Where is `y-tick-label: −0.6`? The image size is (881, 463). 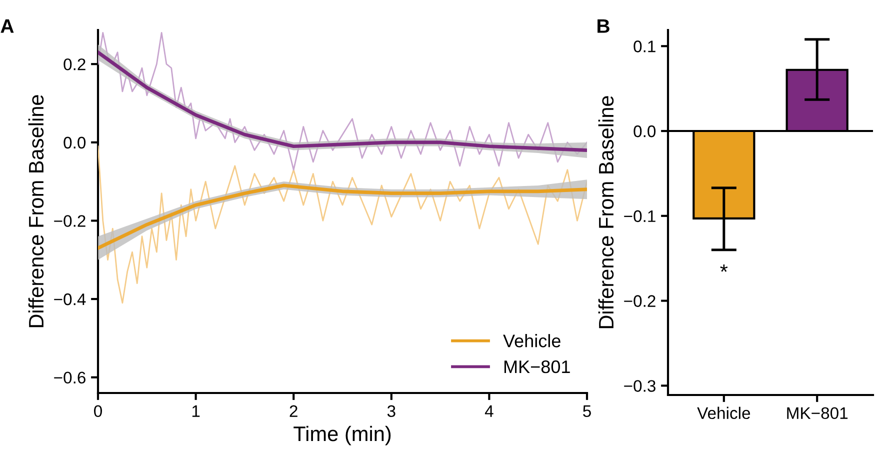 y-tick-label: −0.6 is located at coordinates (70, 378).